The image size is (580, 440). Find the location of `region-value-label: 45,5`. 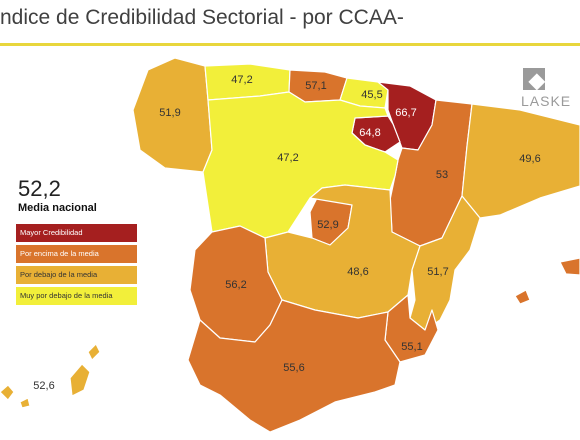

region-value-label: 45,5 is located at coordinates (371, 95).